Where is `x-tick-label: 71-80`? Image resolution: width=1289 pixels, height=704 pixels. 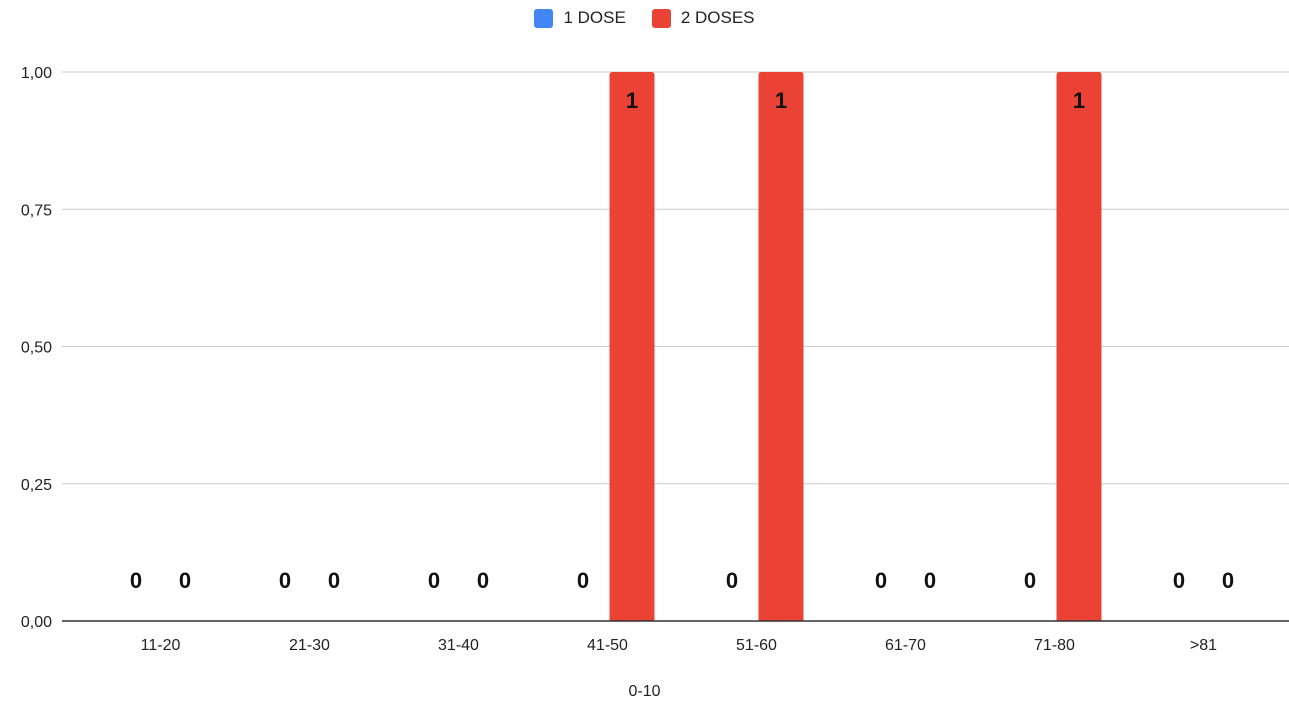 x-tick-label: 71-80 is located at coordinates (1054, 645).